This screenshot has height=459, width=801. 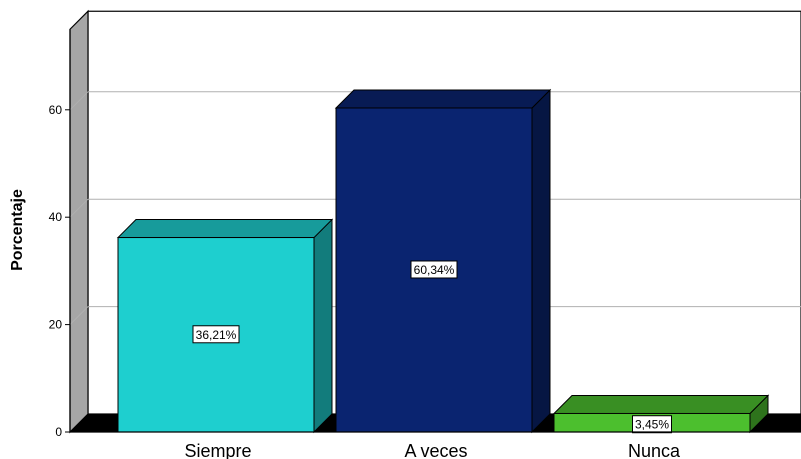 I want to click on y-tick-label: 0, so click(x=58, y=432).